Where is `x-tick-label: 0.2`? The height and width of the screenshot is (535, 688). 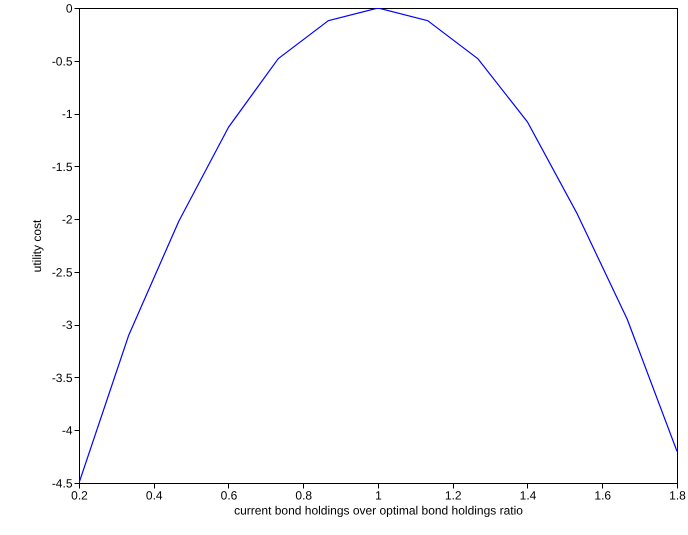 x-tick-label: 0.2 is located at coordinates (79, 495).